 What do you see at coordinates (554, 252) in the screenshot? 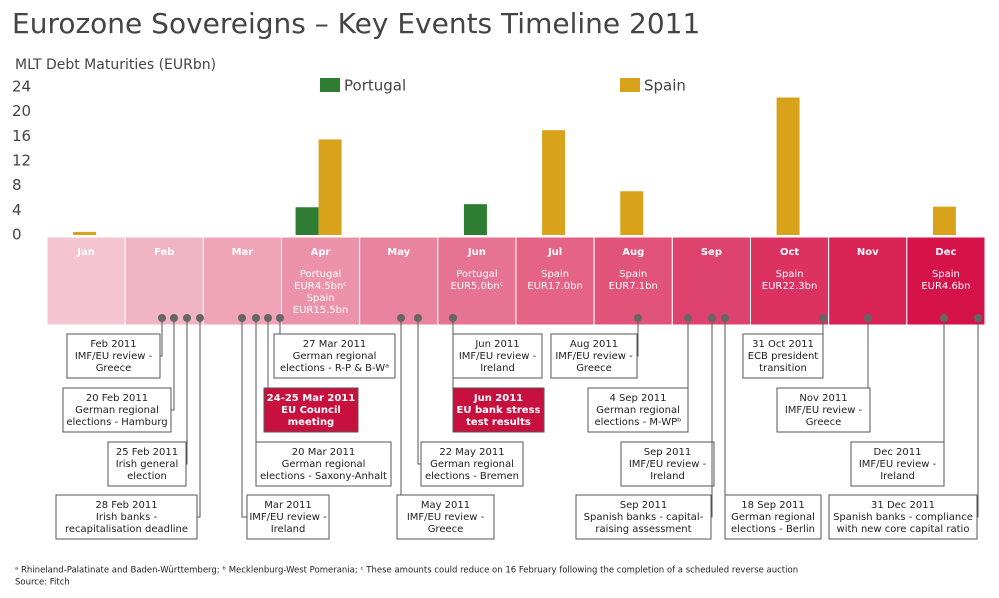
I see `month-label: Jul` at bounding box center [554, 252].